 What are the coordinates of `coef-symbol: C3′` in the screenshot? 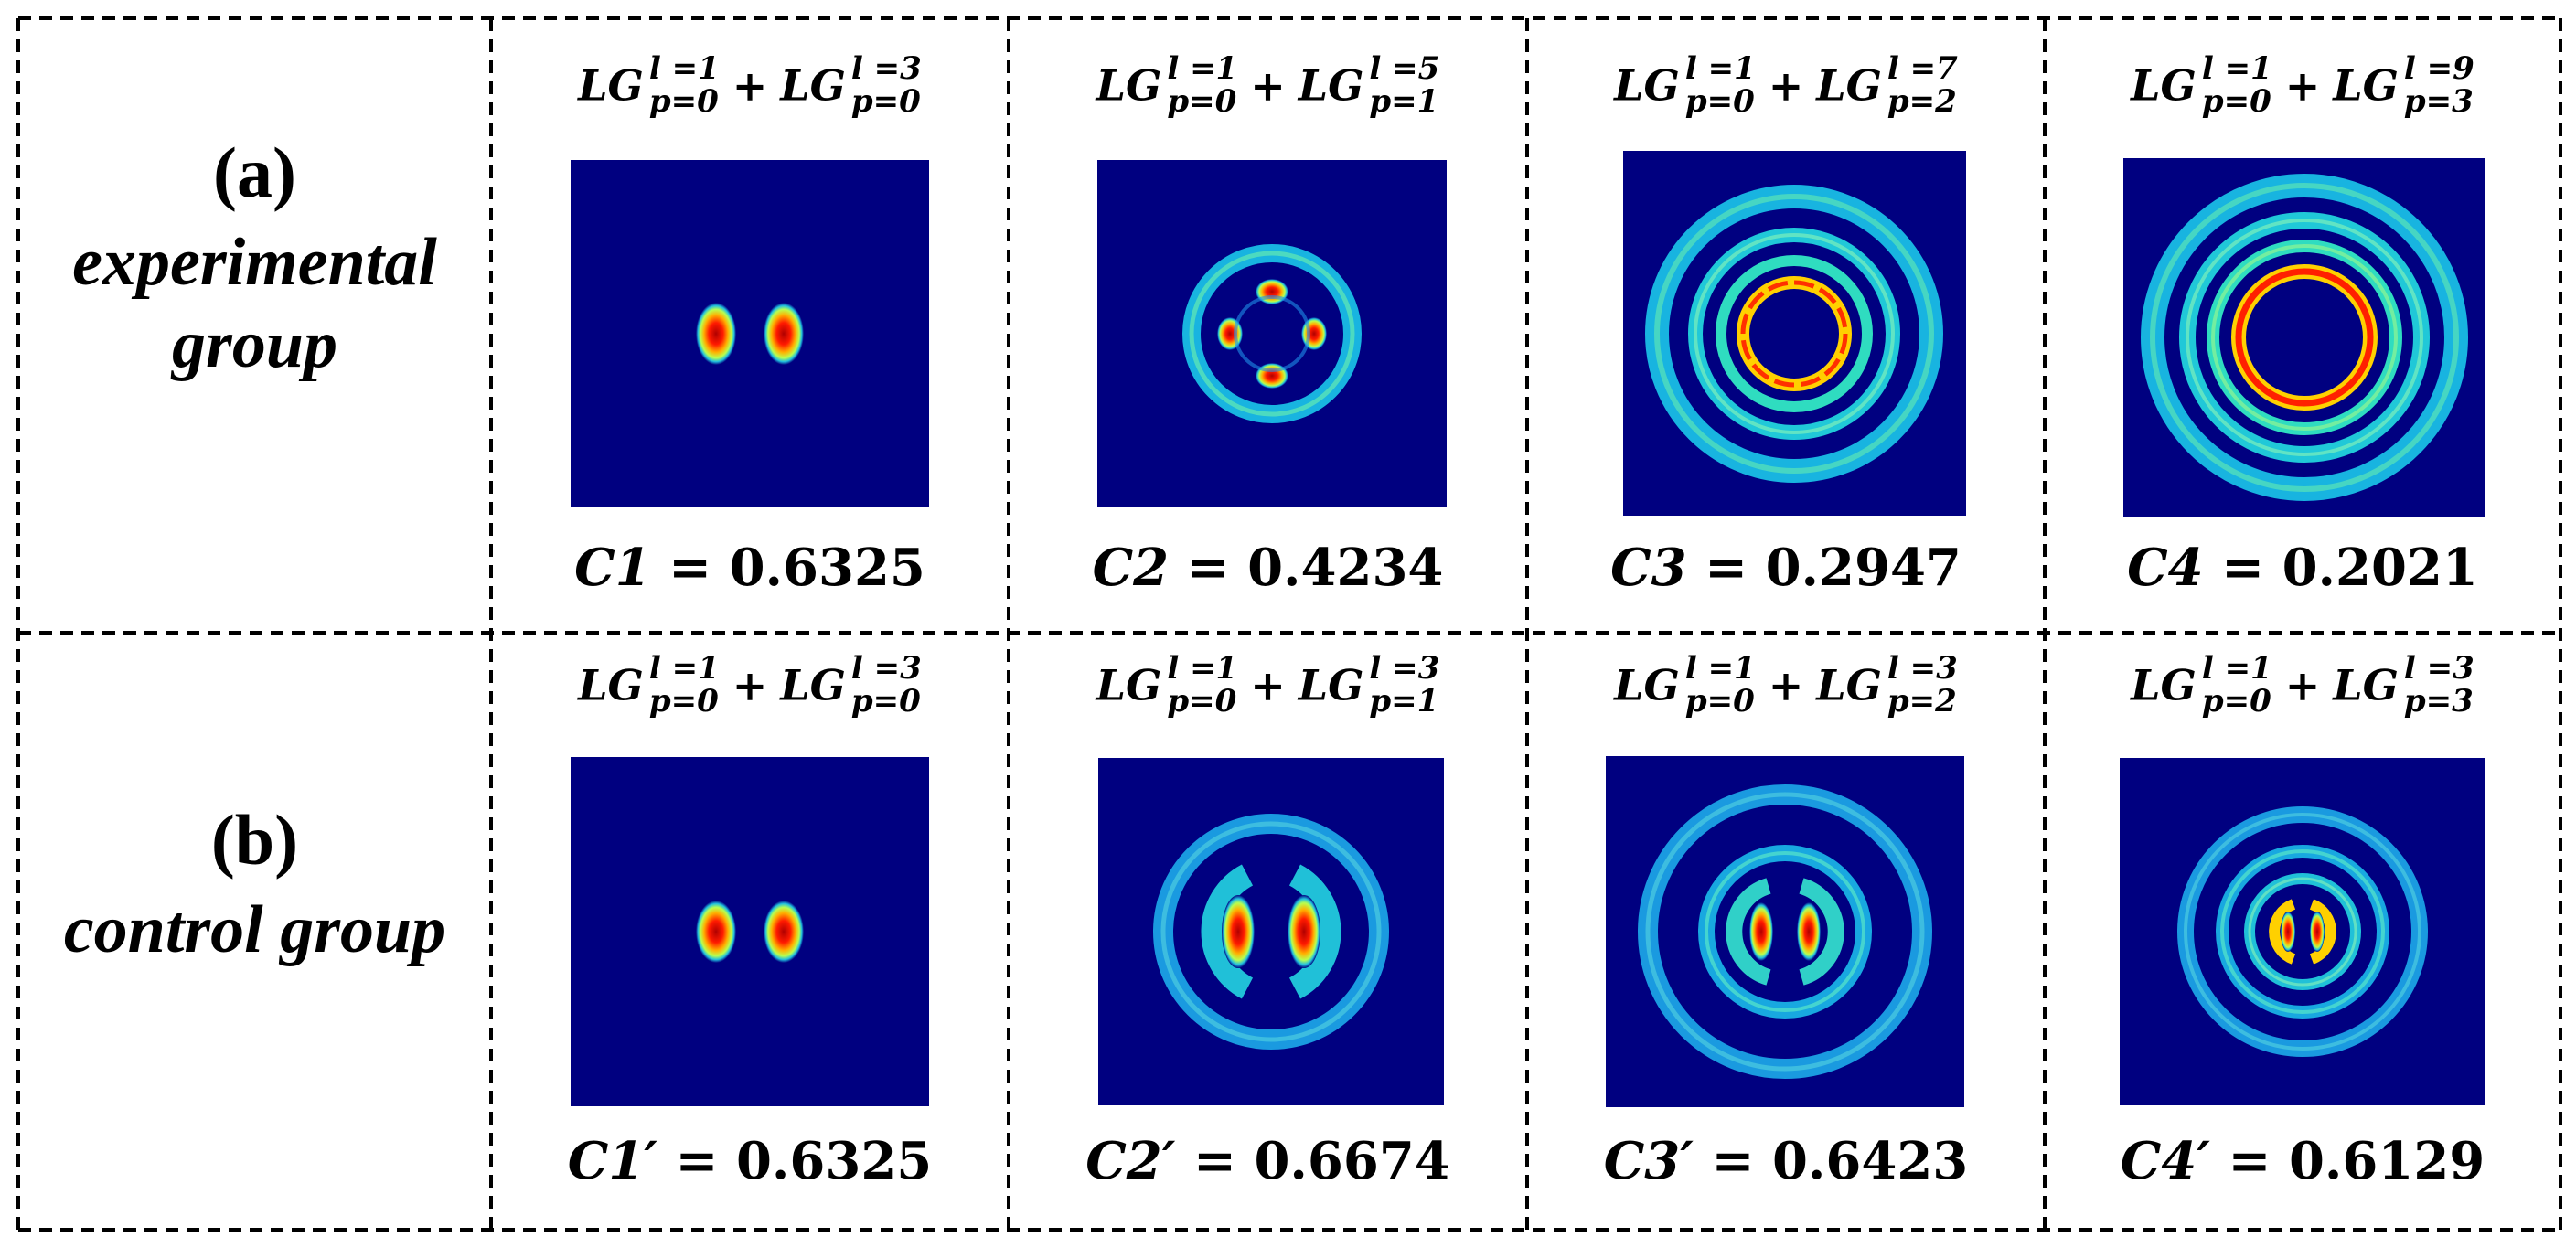 It's located at (1648, 1161).